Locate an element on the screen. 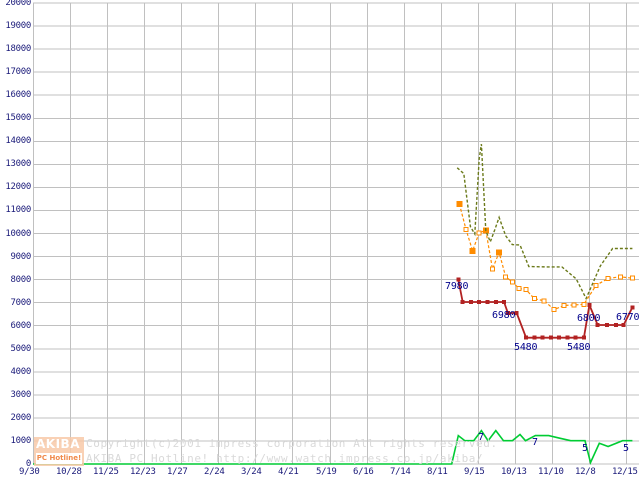  x-tick-label: 10/28 is located at coordinates (69, 472).